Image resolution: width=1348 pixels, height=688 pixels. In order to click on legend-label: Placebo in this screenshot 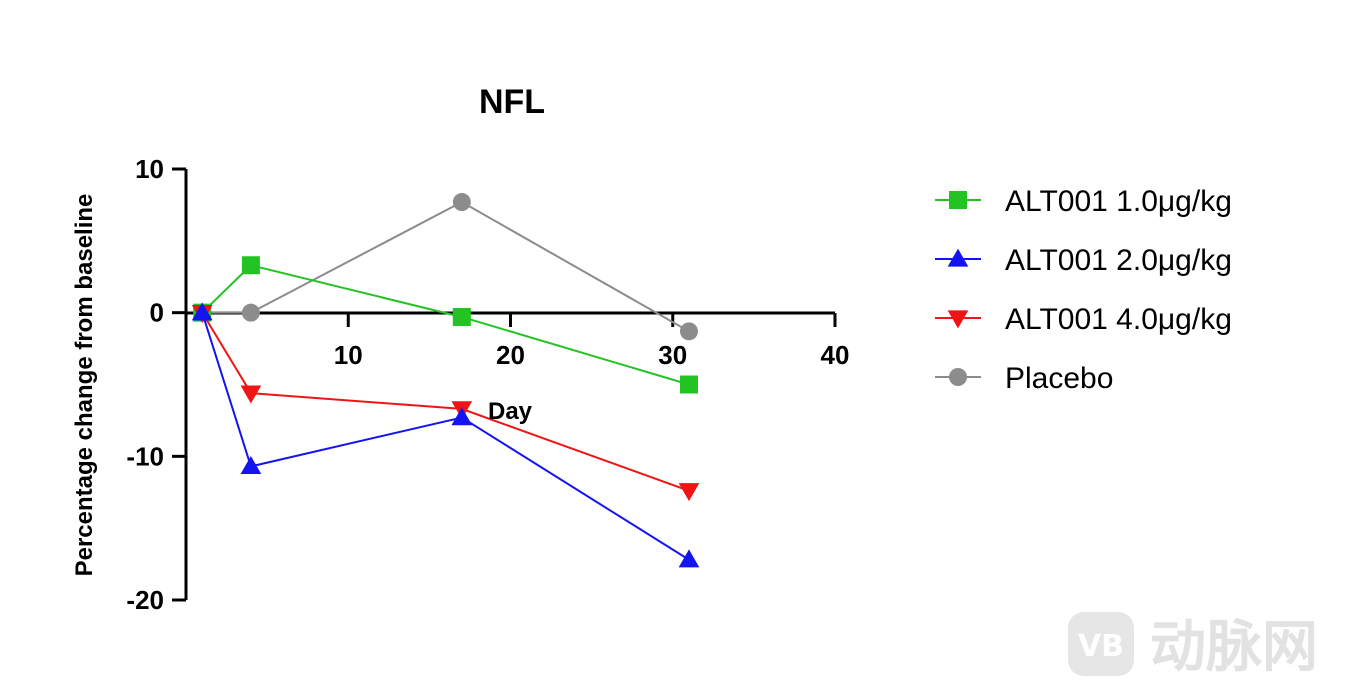, I will do `click(1059, 378)`.